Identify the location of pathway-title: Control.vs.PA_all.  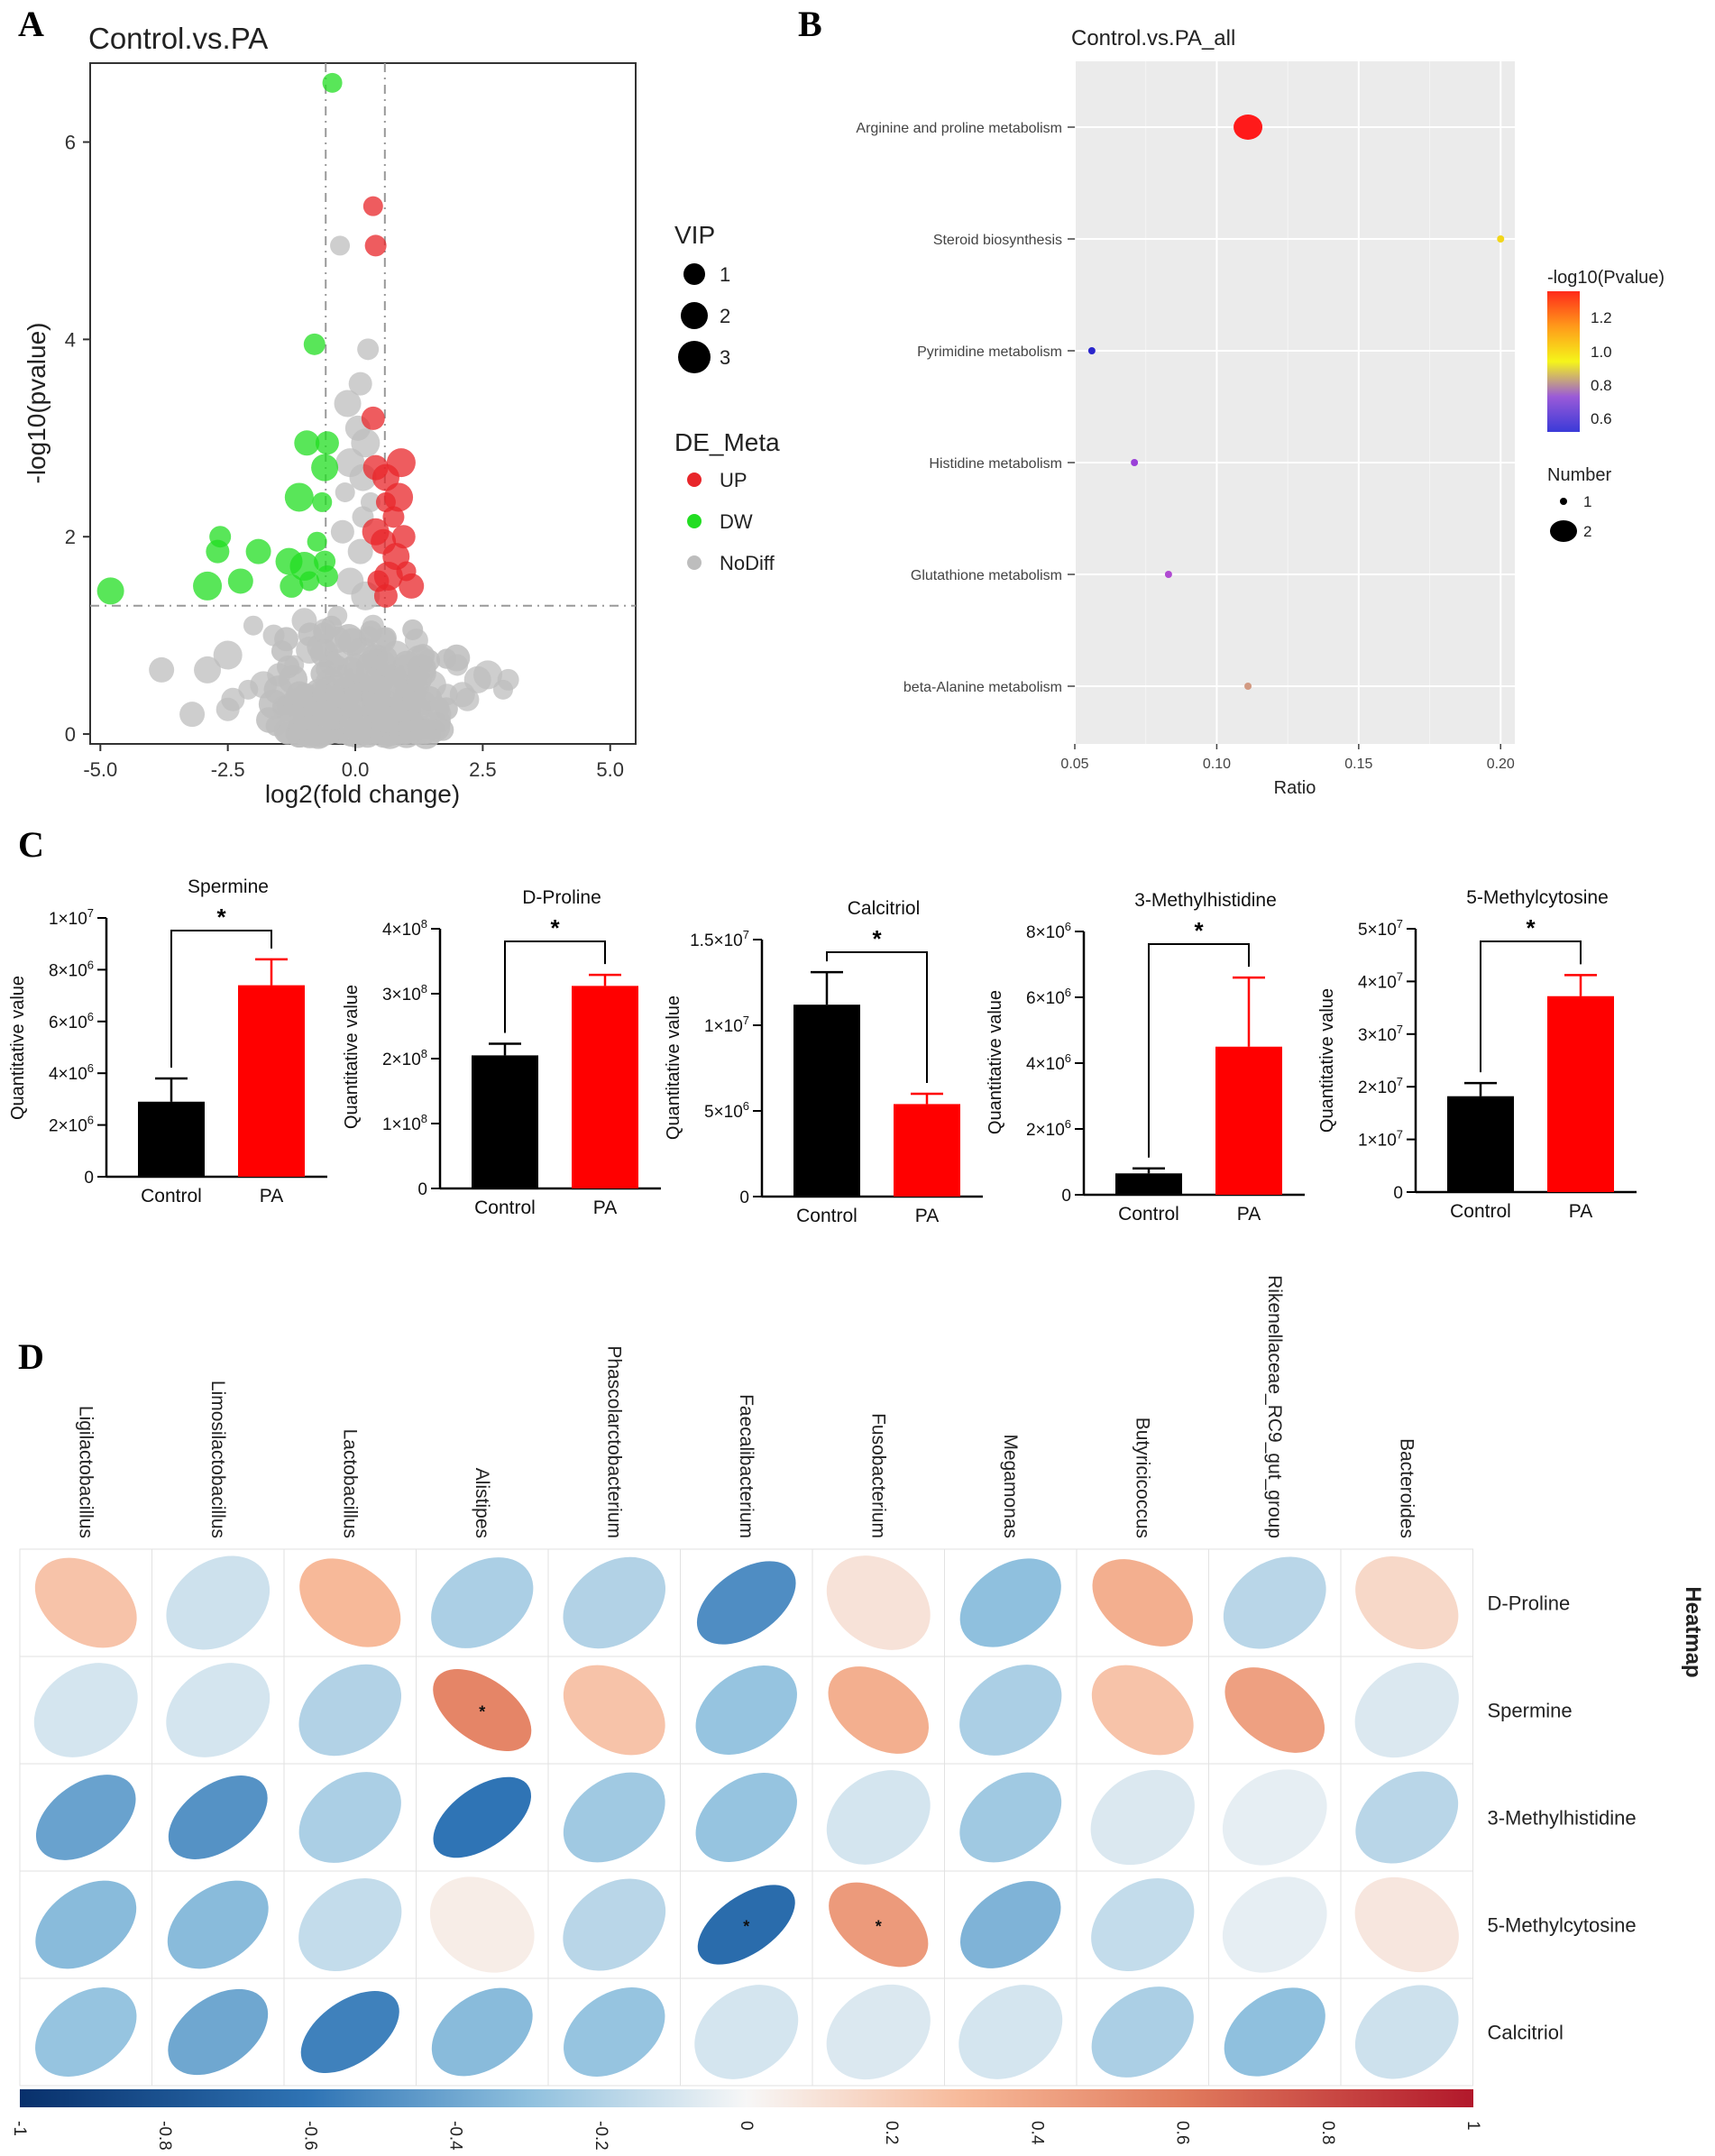
(1153, 38).